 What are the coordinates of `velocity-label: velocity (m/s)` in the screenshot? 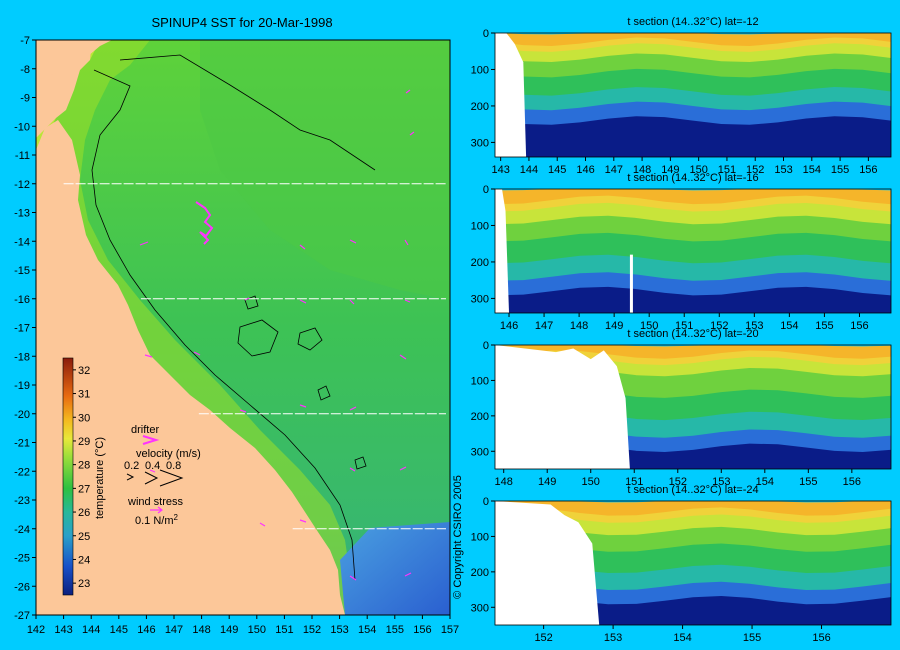 It's located at (168, 454).